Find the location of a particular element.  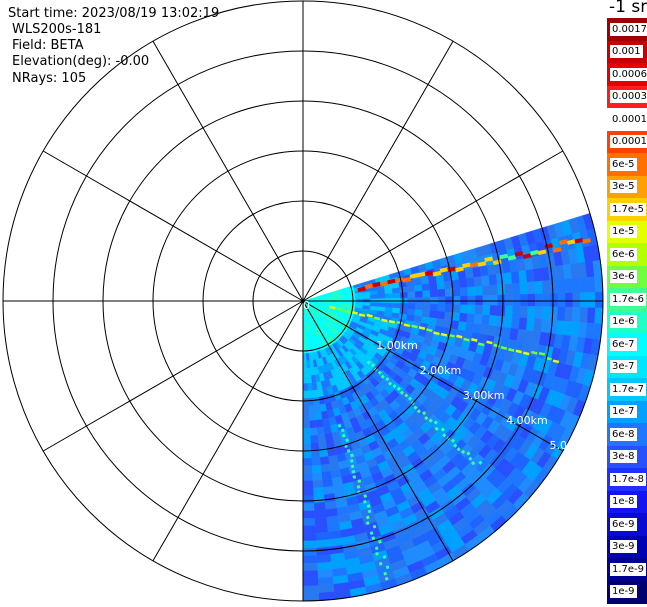

colorbar-tick-label: 6e-6 is located at coordinates (623, 254).